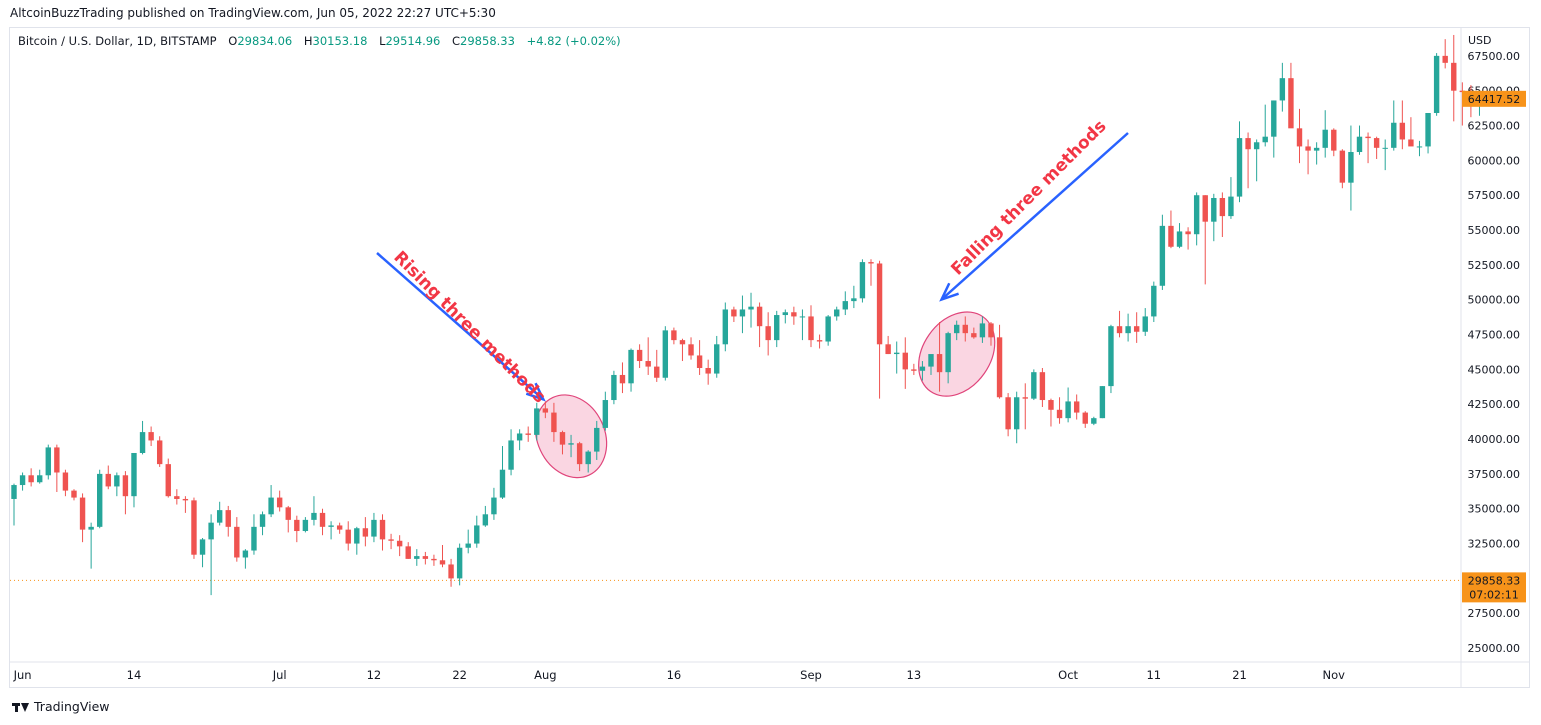 The width and height of the screenshot is (1541, 725). Describe the element at coordinates (1494, 544) in the screenshot. I see `y-tick-label: 32500.00` at that location.